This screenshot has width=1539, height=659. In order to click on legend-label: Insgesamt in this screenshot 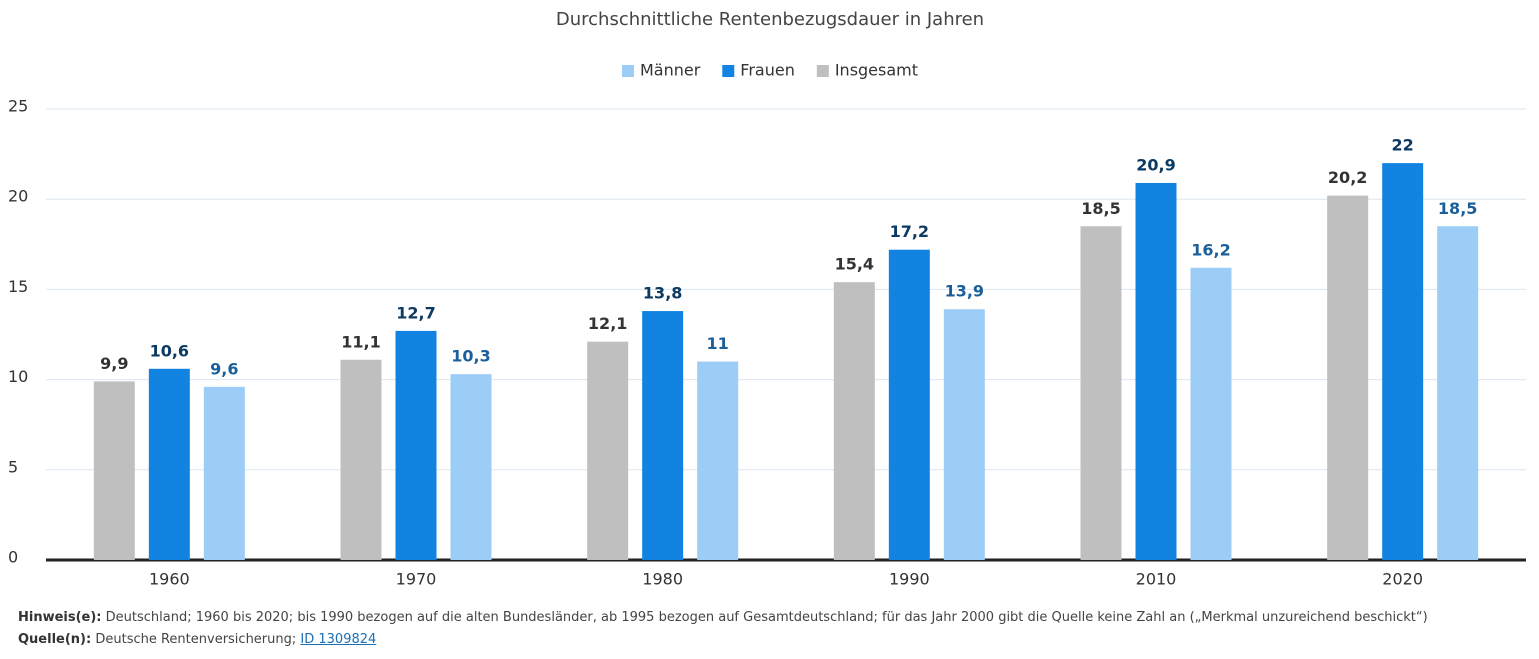, I will do `click(876, 70)`.